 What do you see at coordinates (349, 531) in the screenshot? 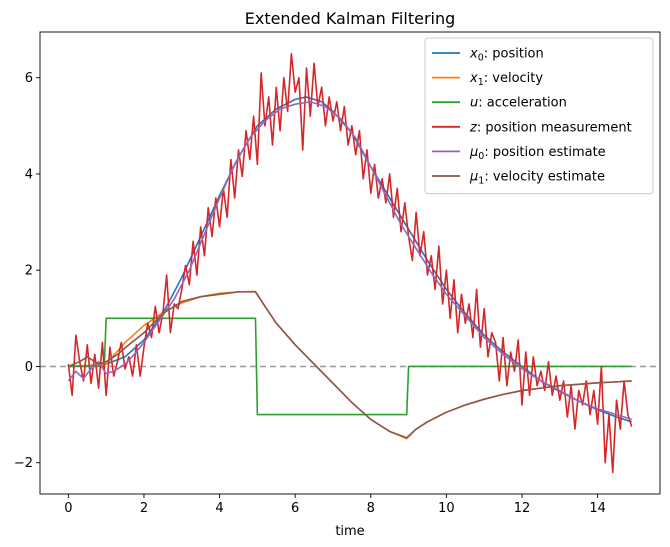
I see `x-axis-label: time` at bounding box center [349, 531].